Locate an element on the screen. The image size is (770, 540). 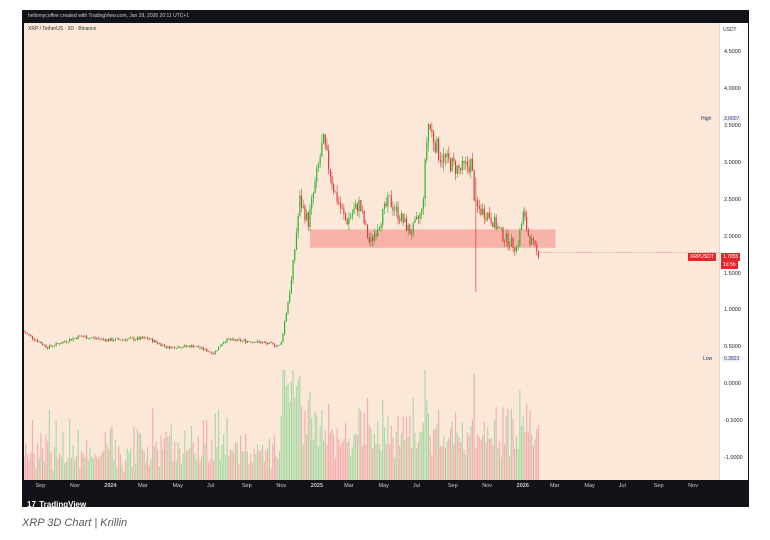
y-tick-label: -0.5000 is located at coordinates (733, 421).